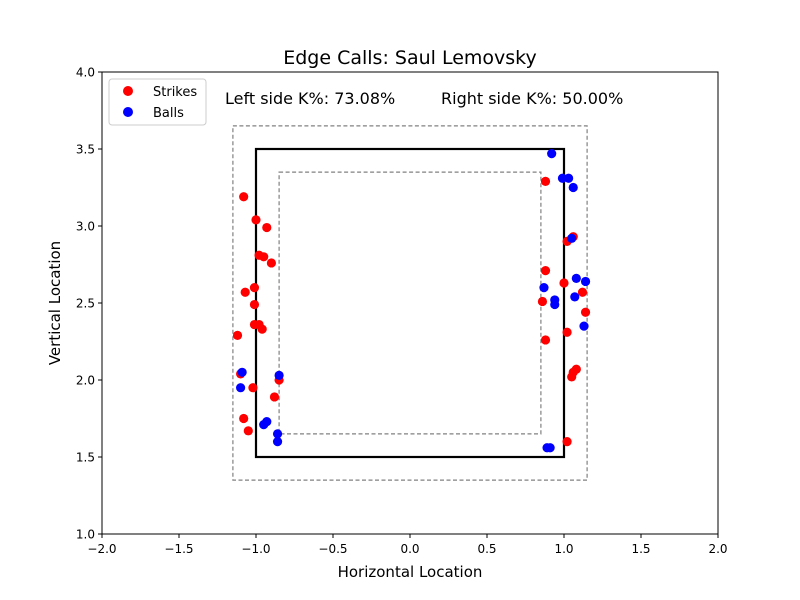 The image size is (800, 600). I want to click on y-tick-label-0: 1.0, so click(85, 535).